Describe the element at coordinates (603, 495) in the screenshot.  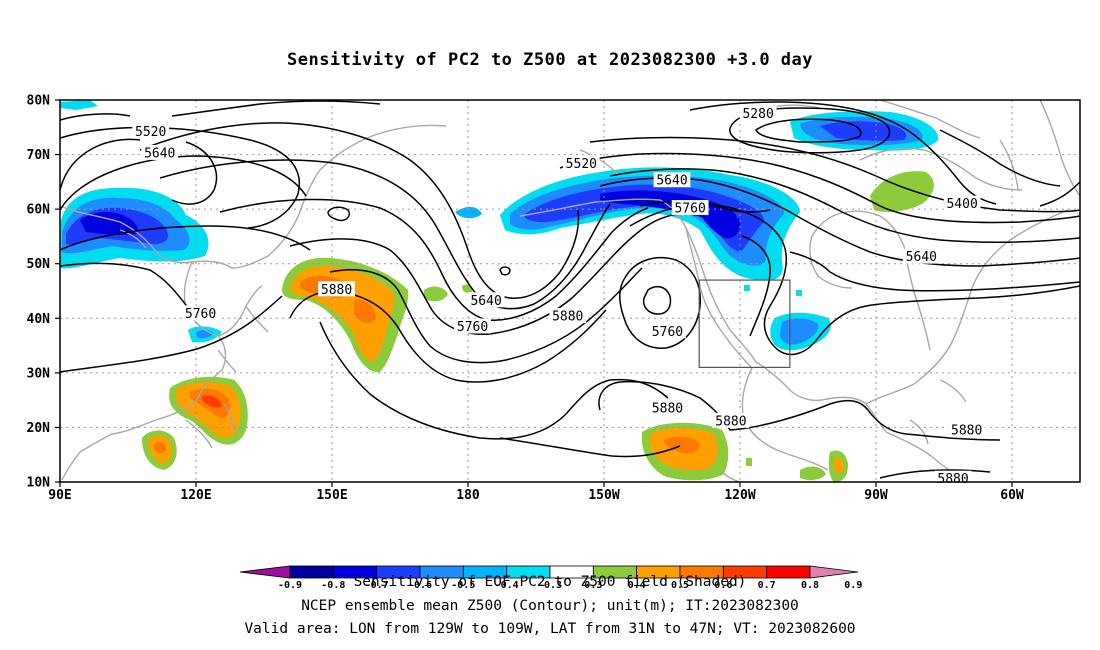
I see `lon-tick-label: 150W` at that location.